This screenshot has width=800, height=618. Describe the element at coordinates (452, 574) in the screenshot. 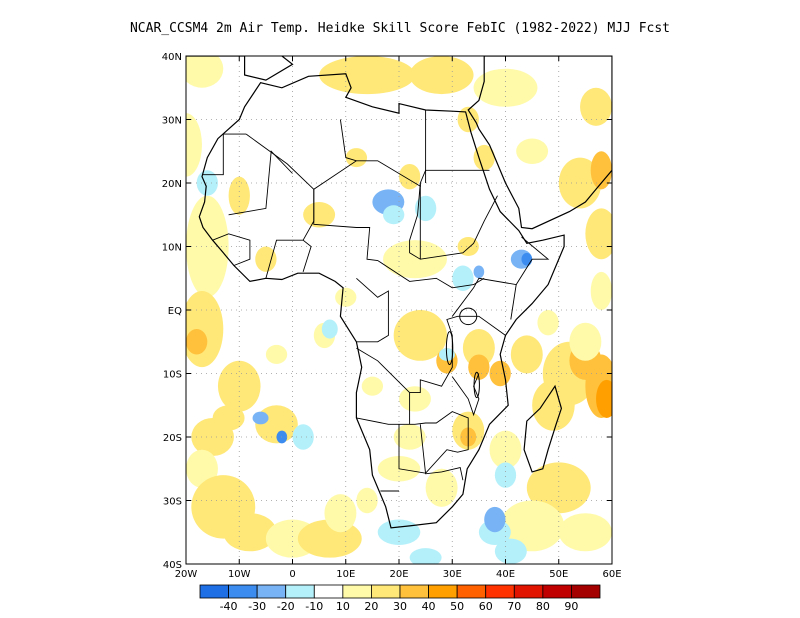

I see `lon-tick-label: 30E` at that location.